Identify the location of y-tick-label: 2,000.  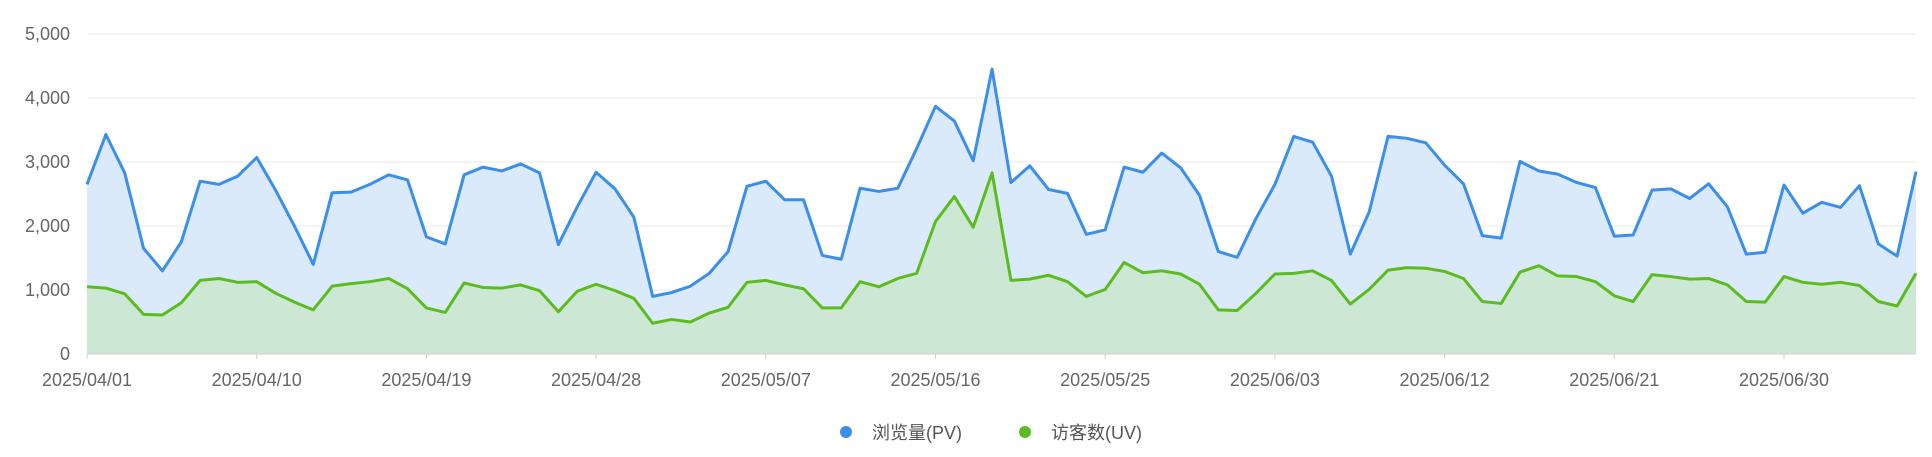
(47, 226).